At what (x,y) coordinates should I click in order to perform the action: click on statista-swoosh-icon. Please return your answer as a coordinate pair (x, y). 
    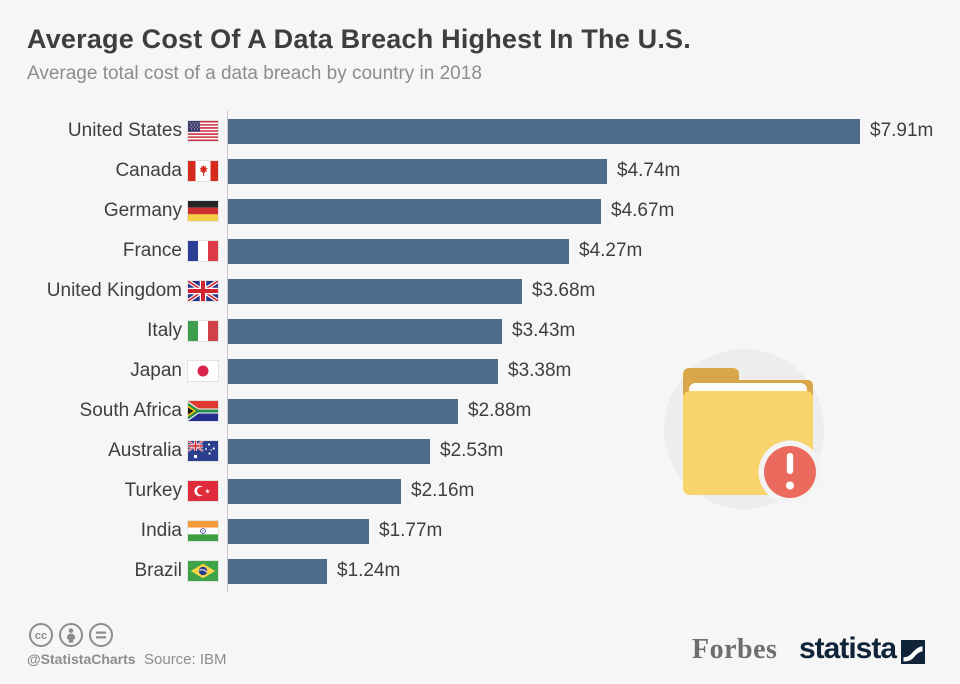
    Looking at the image, I should click on (913, 652).